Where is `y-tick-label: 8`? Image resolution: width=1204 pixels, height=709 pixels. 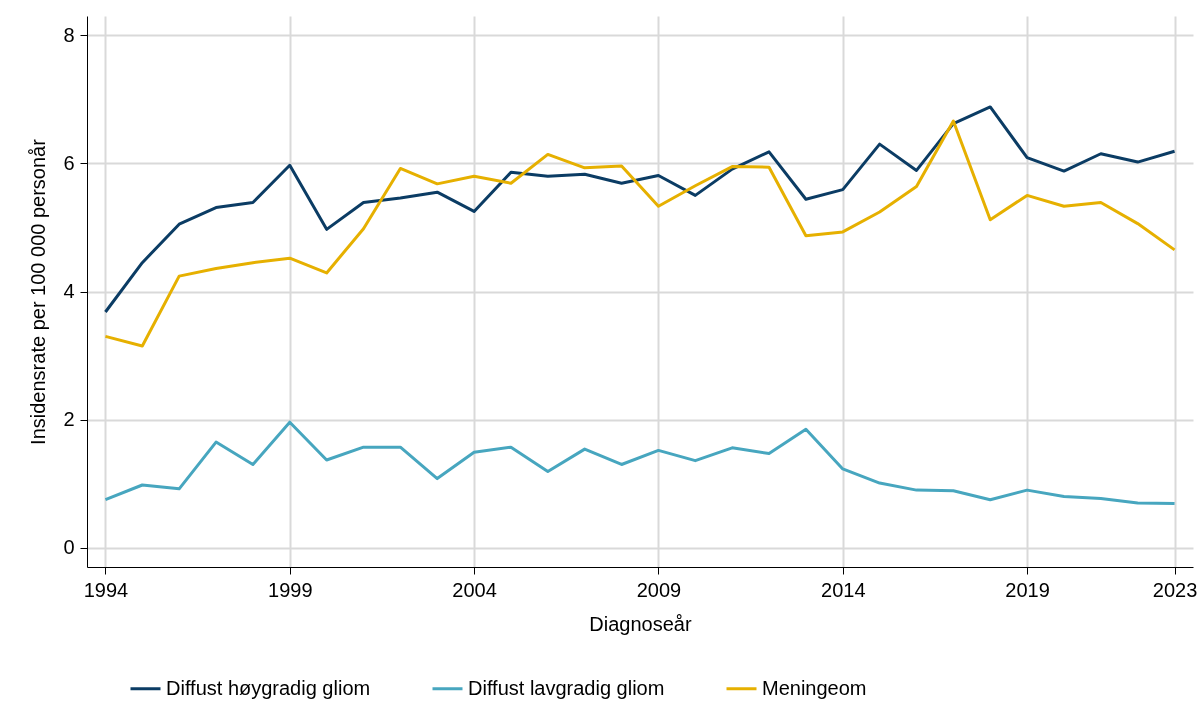
y-tick-label: 8 is located at coordinates (69, 34).